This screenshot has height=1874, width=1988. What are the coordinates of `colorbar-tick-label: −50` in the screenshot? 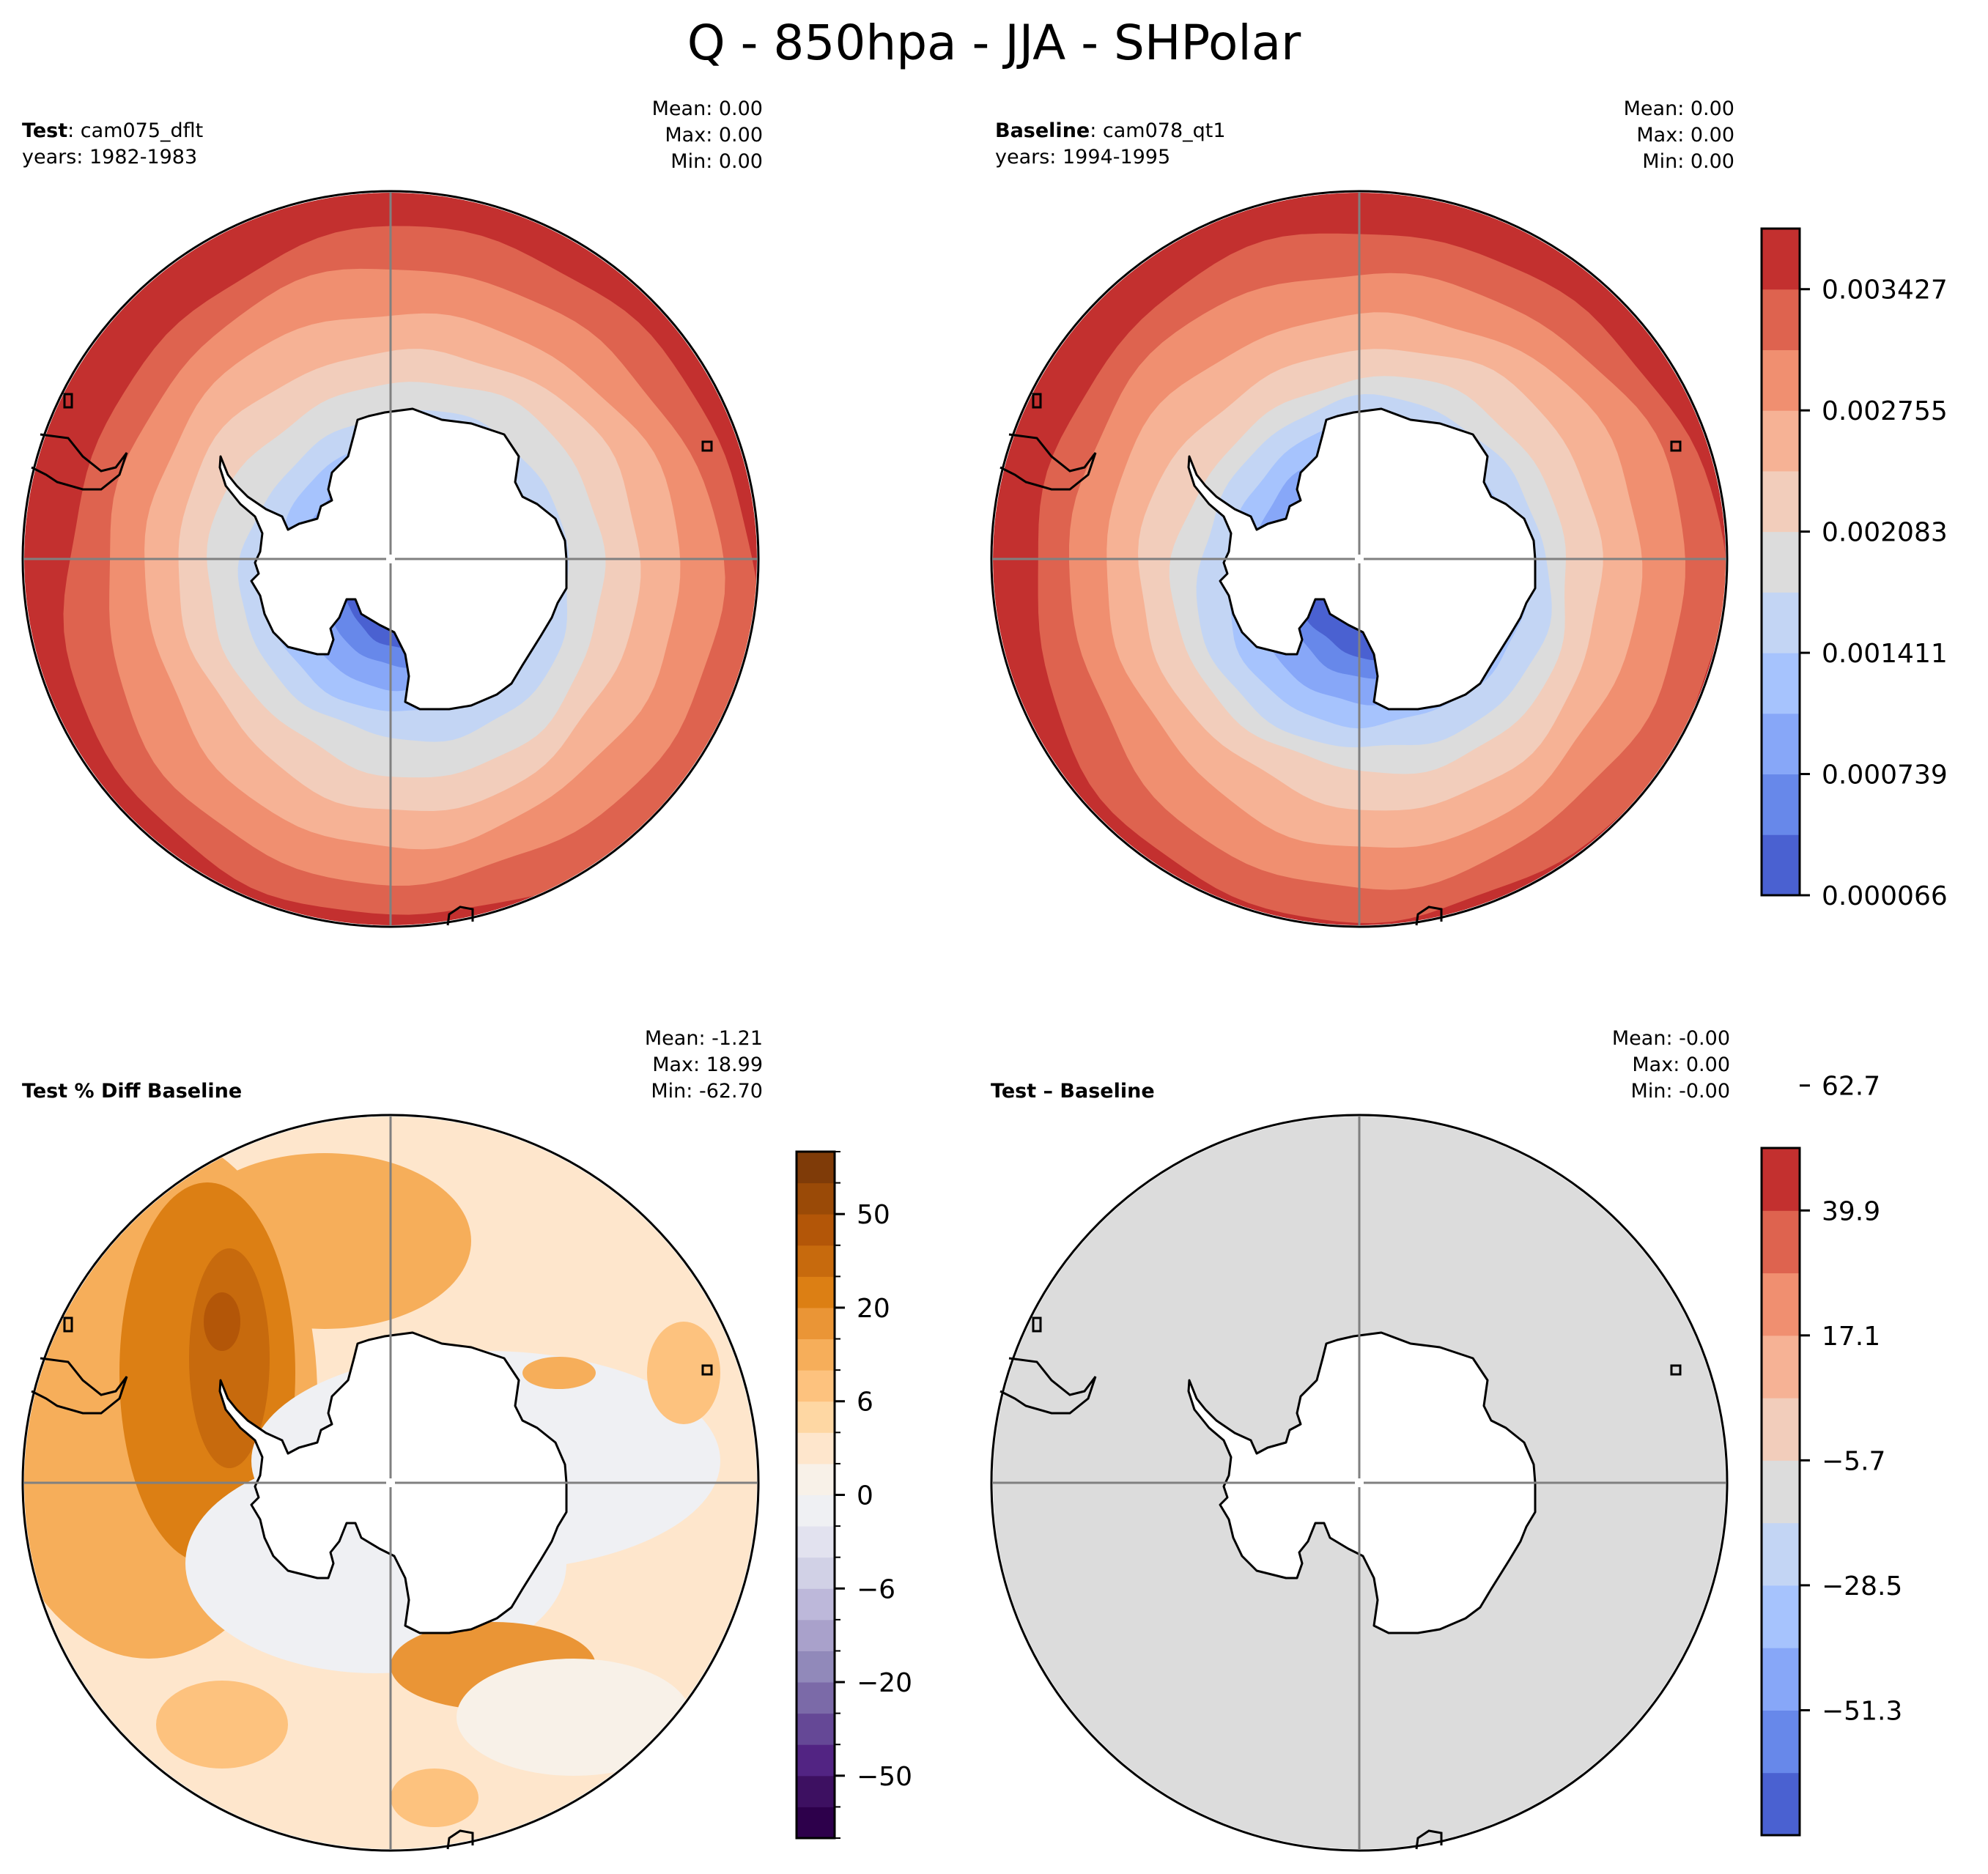 It's located at (884, 1777).